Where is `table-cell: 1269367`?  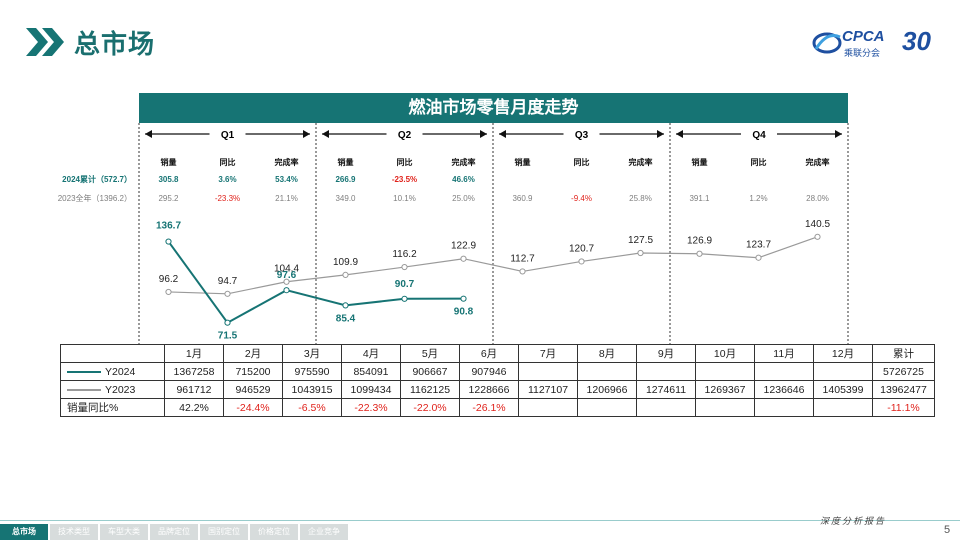 table-cell: 1269367 is located at coordinates (725, 389).